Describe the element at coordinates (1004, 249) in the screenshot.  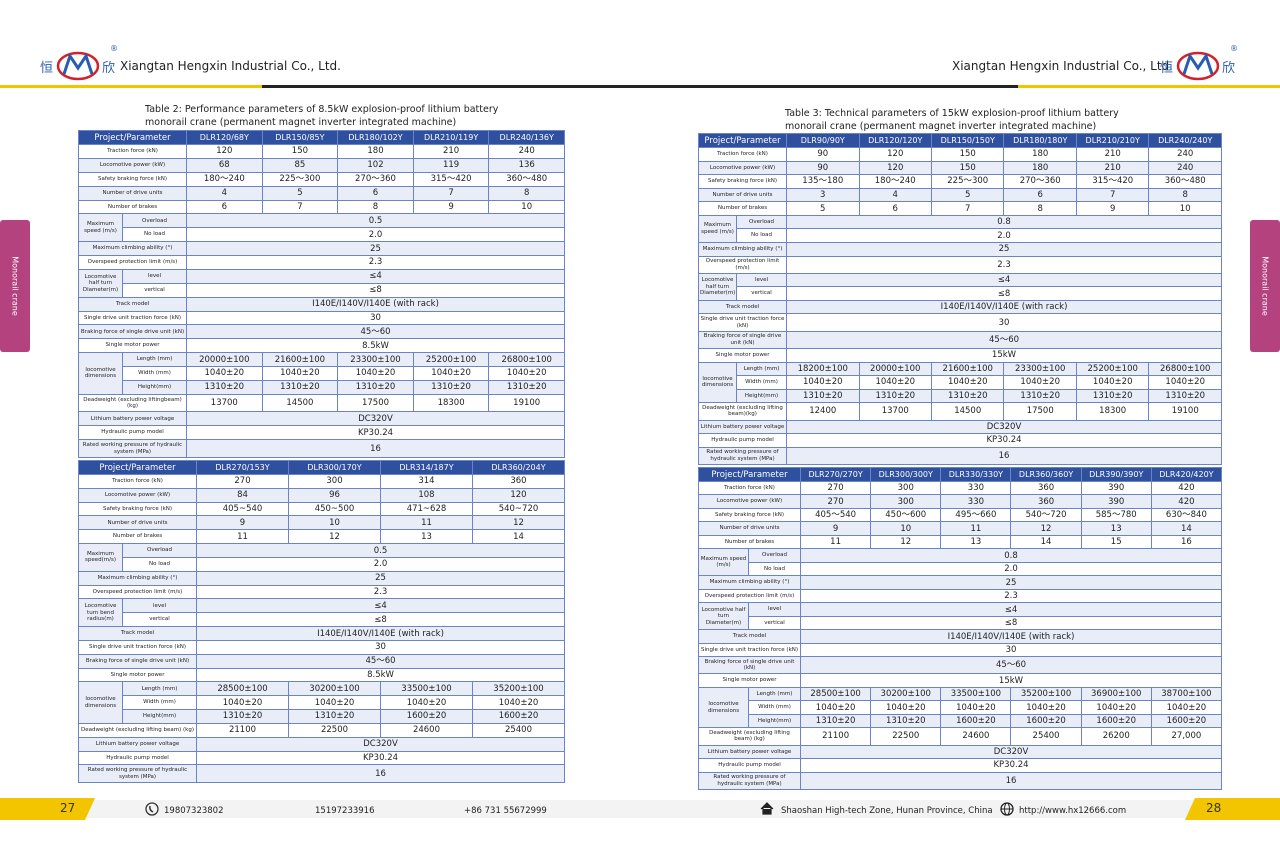
I see `value-cell: 25` at that location.